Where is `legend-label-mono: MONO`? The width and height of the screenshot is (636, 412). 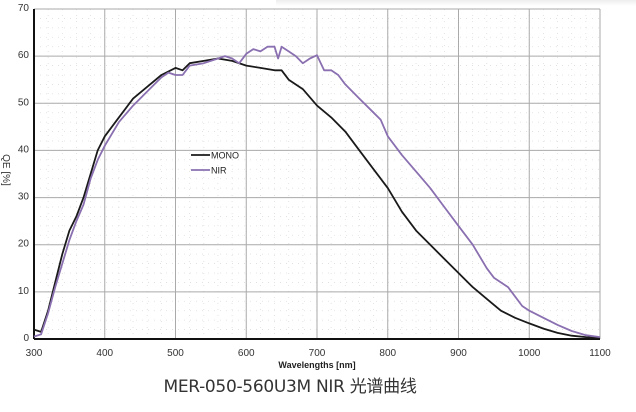
legend-label-mono: MONO is located at coordinates (225, 156).